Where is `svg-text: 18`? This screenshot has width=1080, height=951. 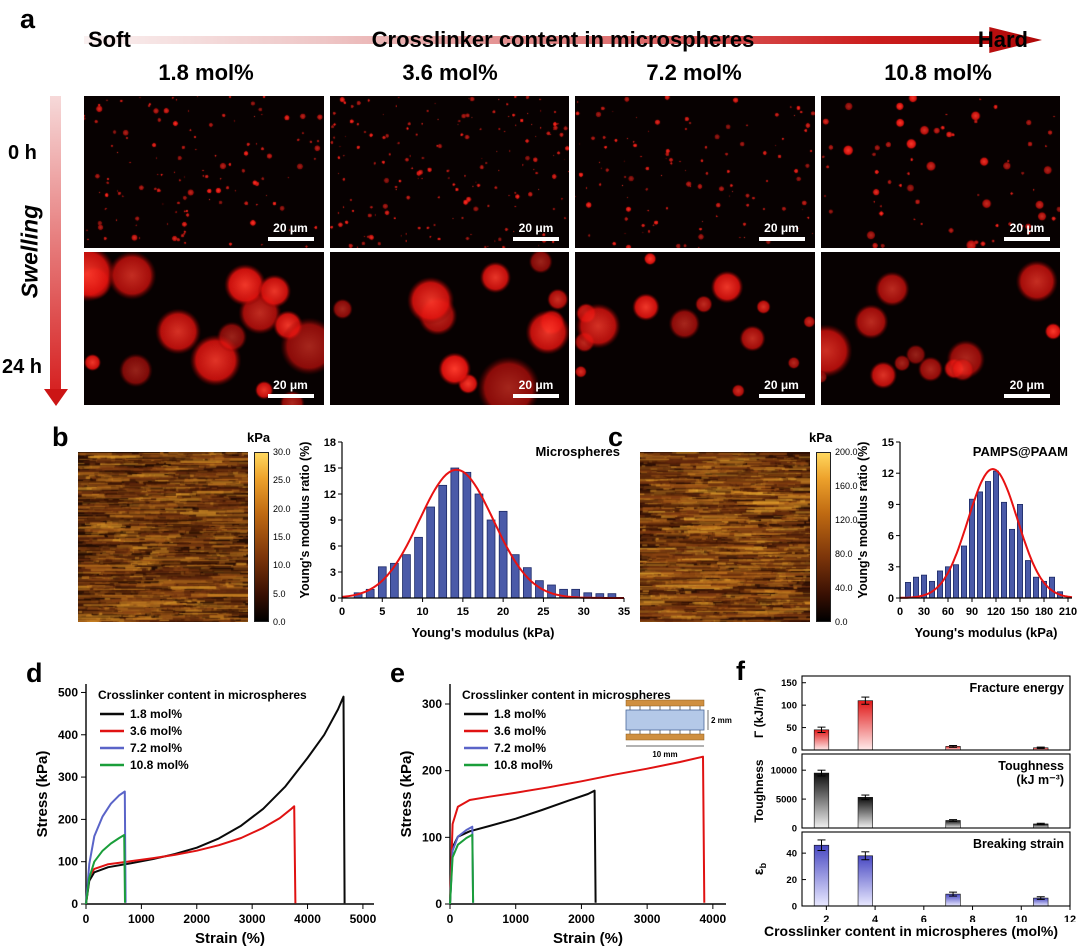 svg-text: 18 is located at coordinates (330, 443).